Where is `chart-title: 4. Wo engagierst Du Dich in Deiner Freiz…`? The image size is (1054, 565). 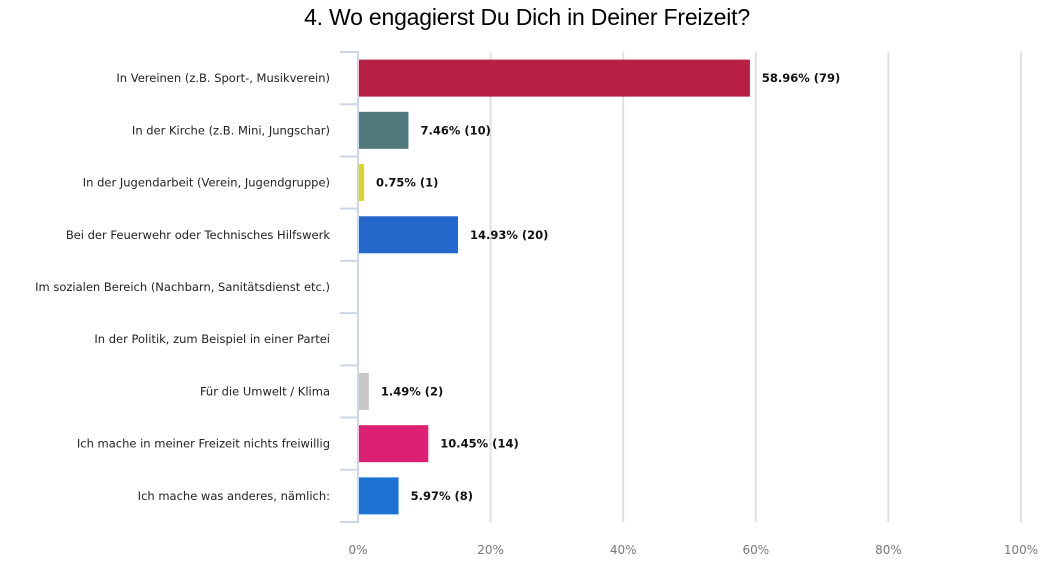
chart-title: 4. Wo engagierst Du Dich in Deiner Freiz… is located at coordinates (527, 17).